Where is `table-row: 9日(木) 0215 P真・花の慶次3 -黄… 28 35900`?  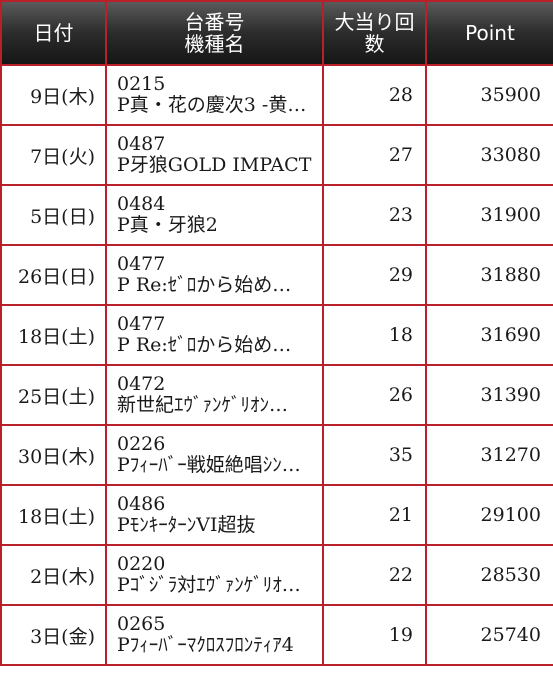 table-row: 9日(木) 0215 P真・花の慶次3 -黄… 28 35900 is located at coordinates (276, 95).